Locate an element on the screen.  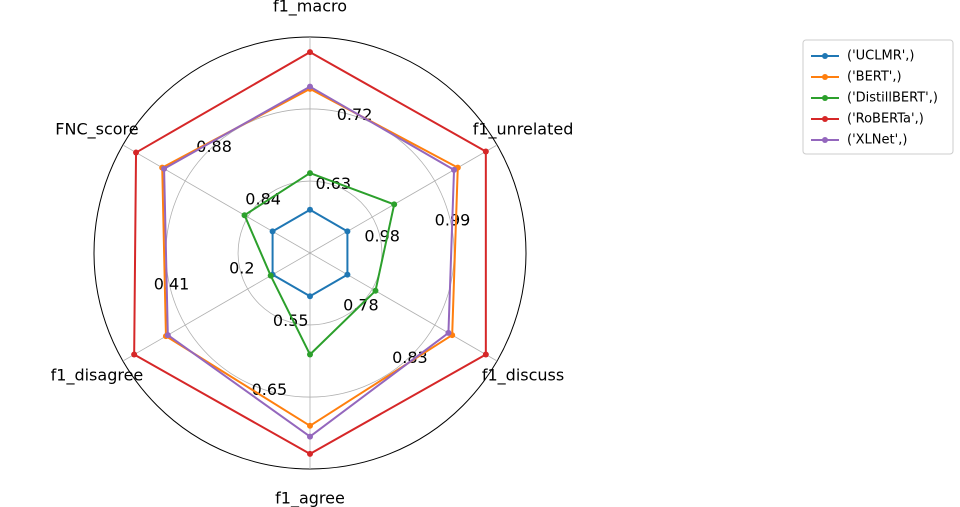
series-point-3-f1_unrelated is located at coordinates (485, 151).